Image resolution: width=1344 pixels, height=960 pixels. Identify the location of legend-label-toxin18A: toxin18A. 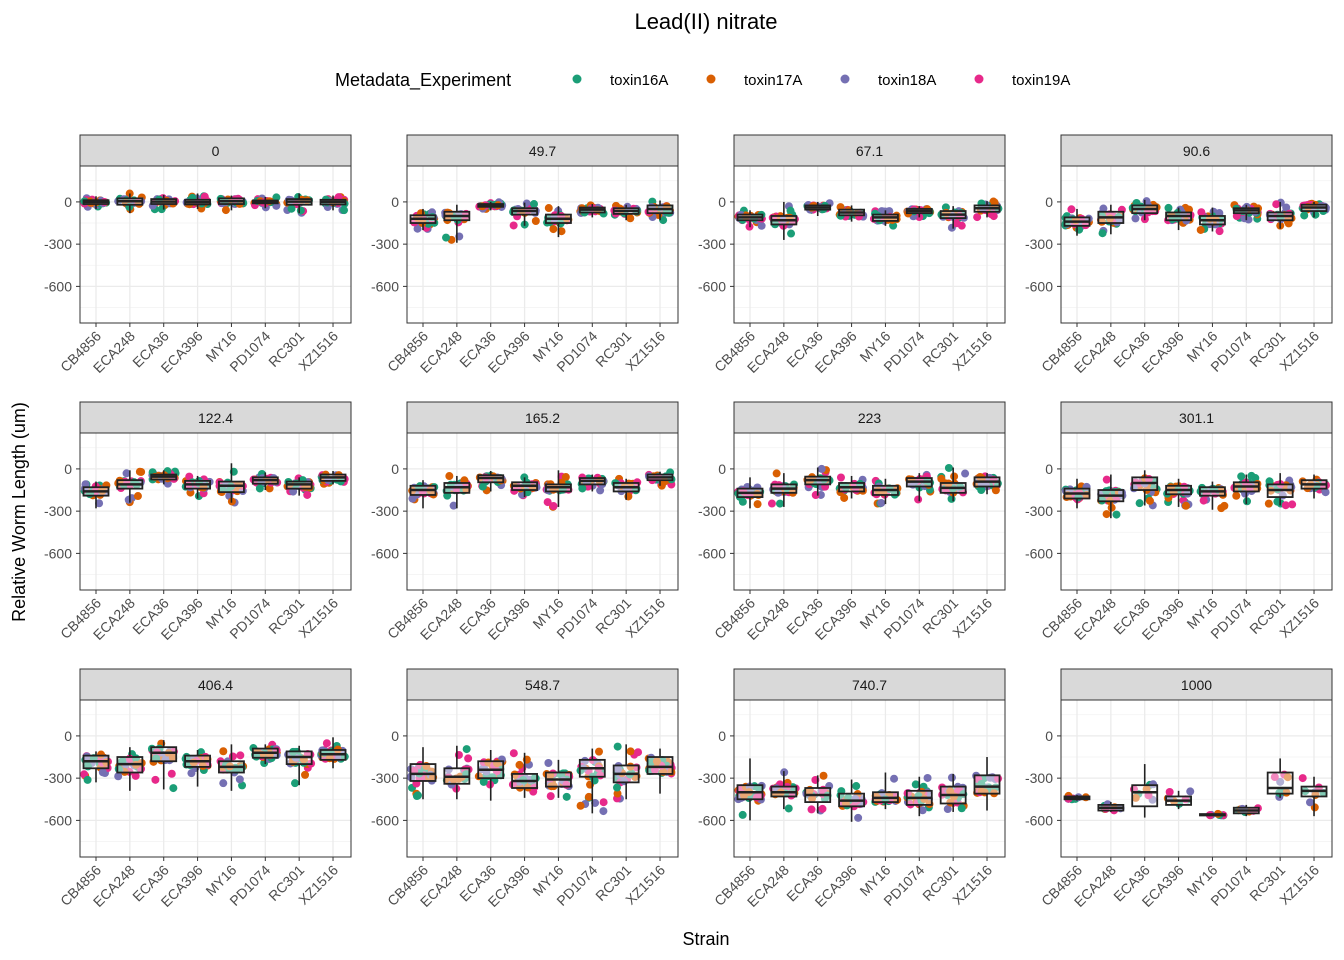
(907, 80).